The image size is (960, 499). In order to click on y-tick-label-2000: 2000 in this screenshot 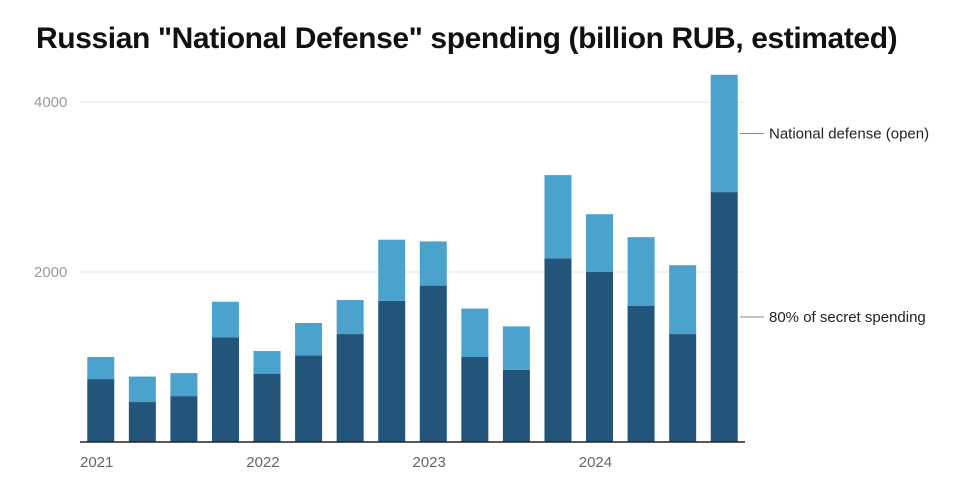, I will do `click(50, 272)`.